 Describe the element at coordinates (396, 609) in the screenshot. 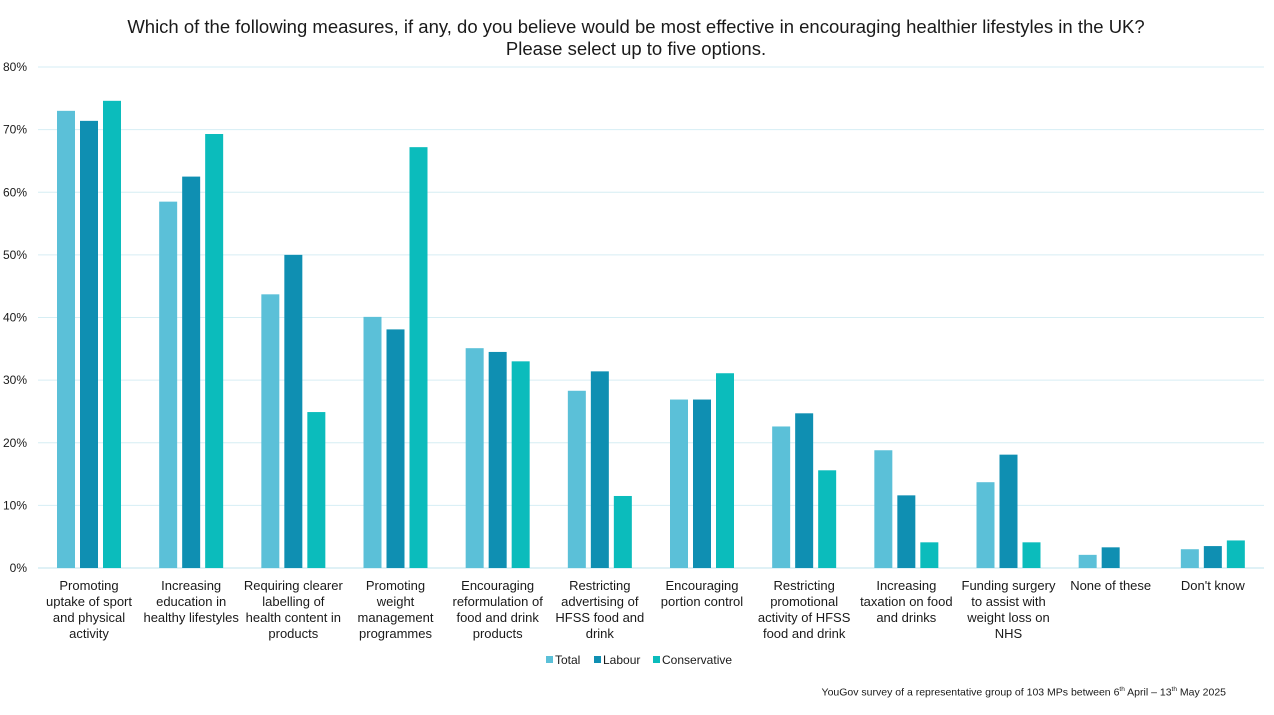

I see `x-tick-label-4: Promoting weight management programmes` at that location.